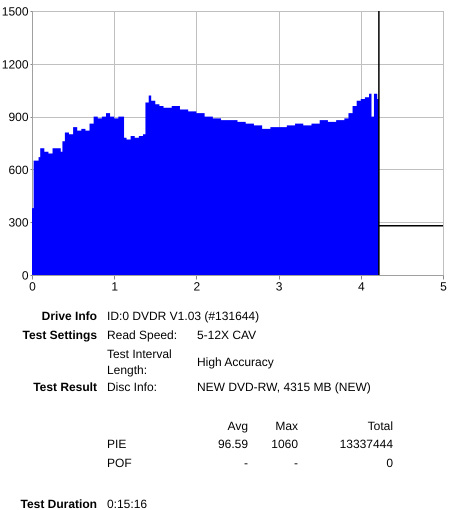 Image resolution: width=458 pixels, height=510 pixels. Describe the element at coordinates (286, 426) in the screenshot. I see `text: Max` at that location.